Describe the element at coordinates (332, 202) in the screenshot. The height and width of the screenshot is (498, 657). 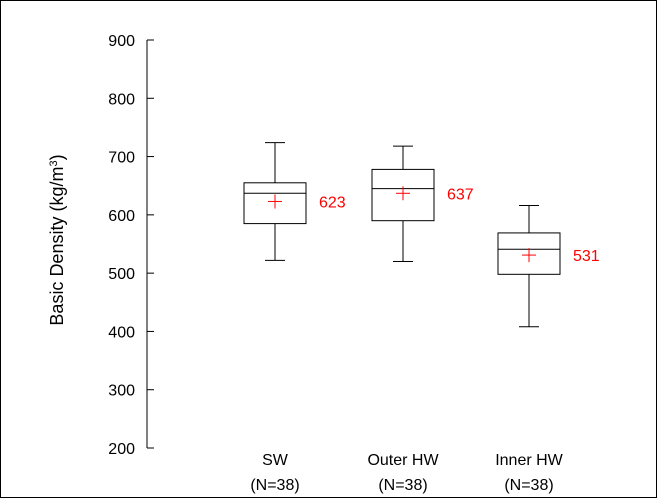
I see `mean-value-label: 623` at that location.